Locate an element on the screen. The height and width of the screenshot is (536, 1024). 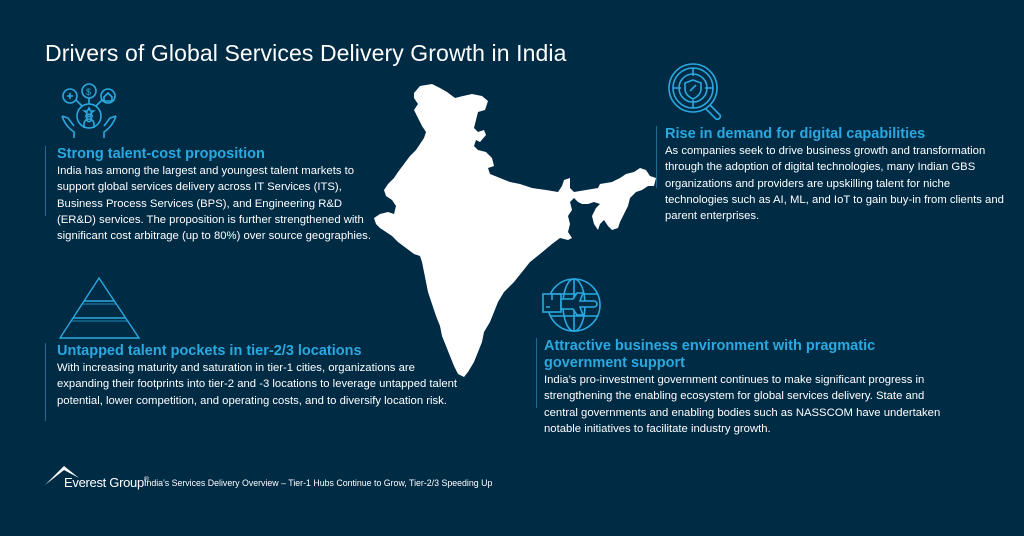
everest-logo-icon is located at coordinates (62, 475).